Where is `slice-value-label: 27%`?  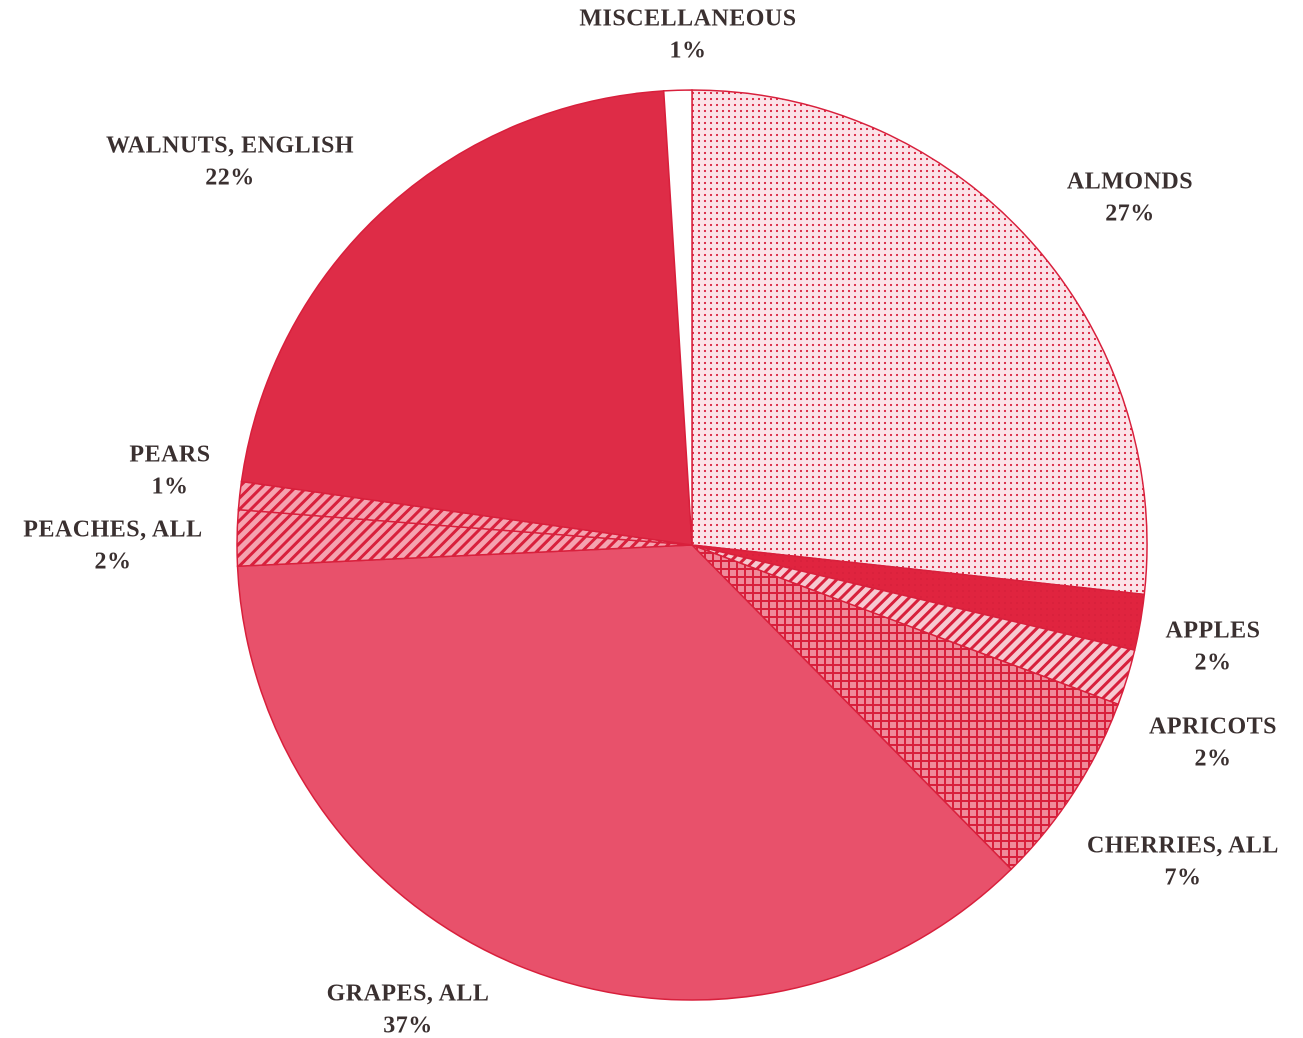
slice-value-label: 27% is located at coordinates (1130, 214).